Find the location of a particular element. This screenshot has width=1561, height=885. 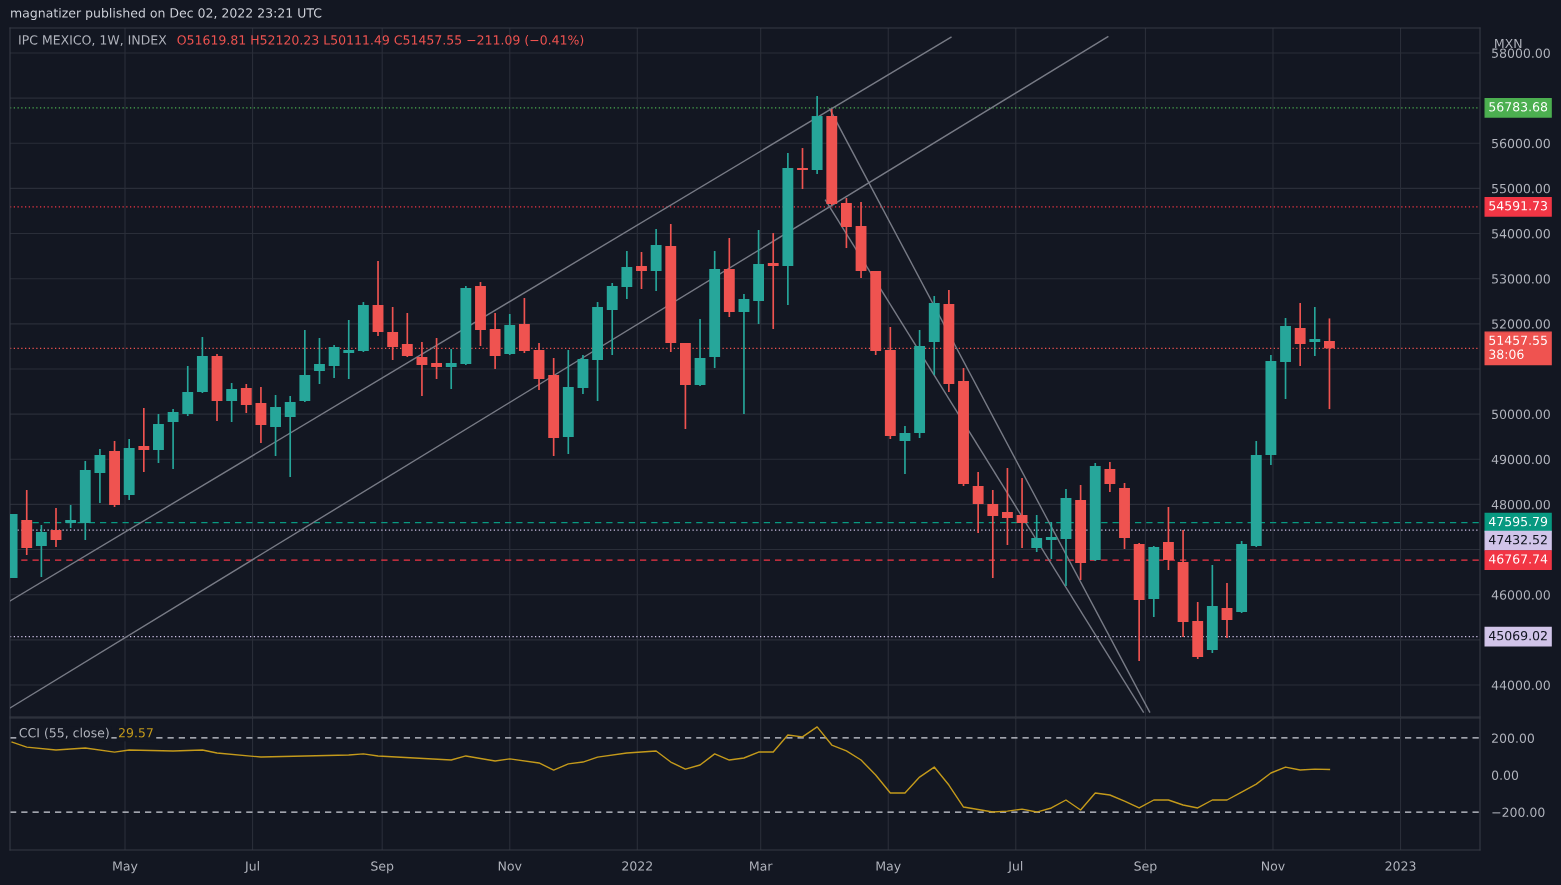

y-tick-label: 0.00 is located at coordinates (1505, 775).